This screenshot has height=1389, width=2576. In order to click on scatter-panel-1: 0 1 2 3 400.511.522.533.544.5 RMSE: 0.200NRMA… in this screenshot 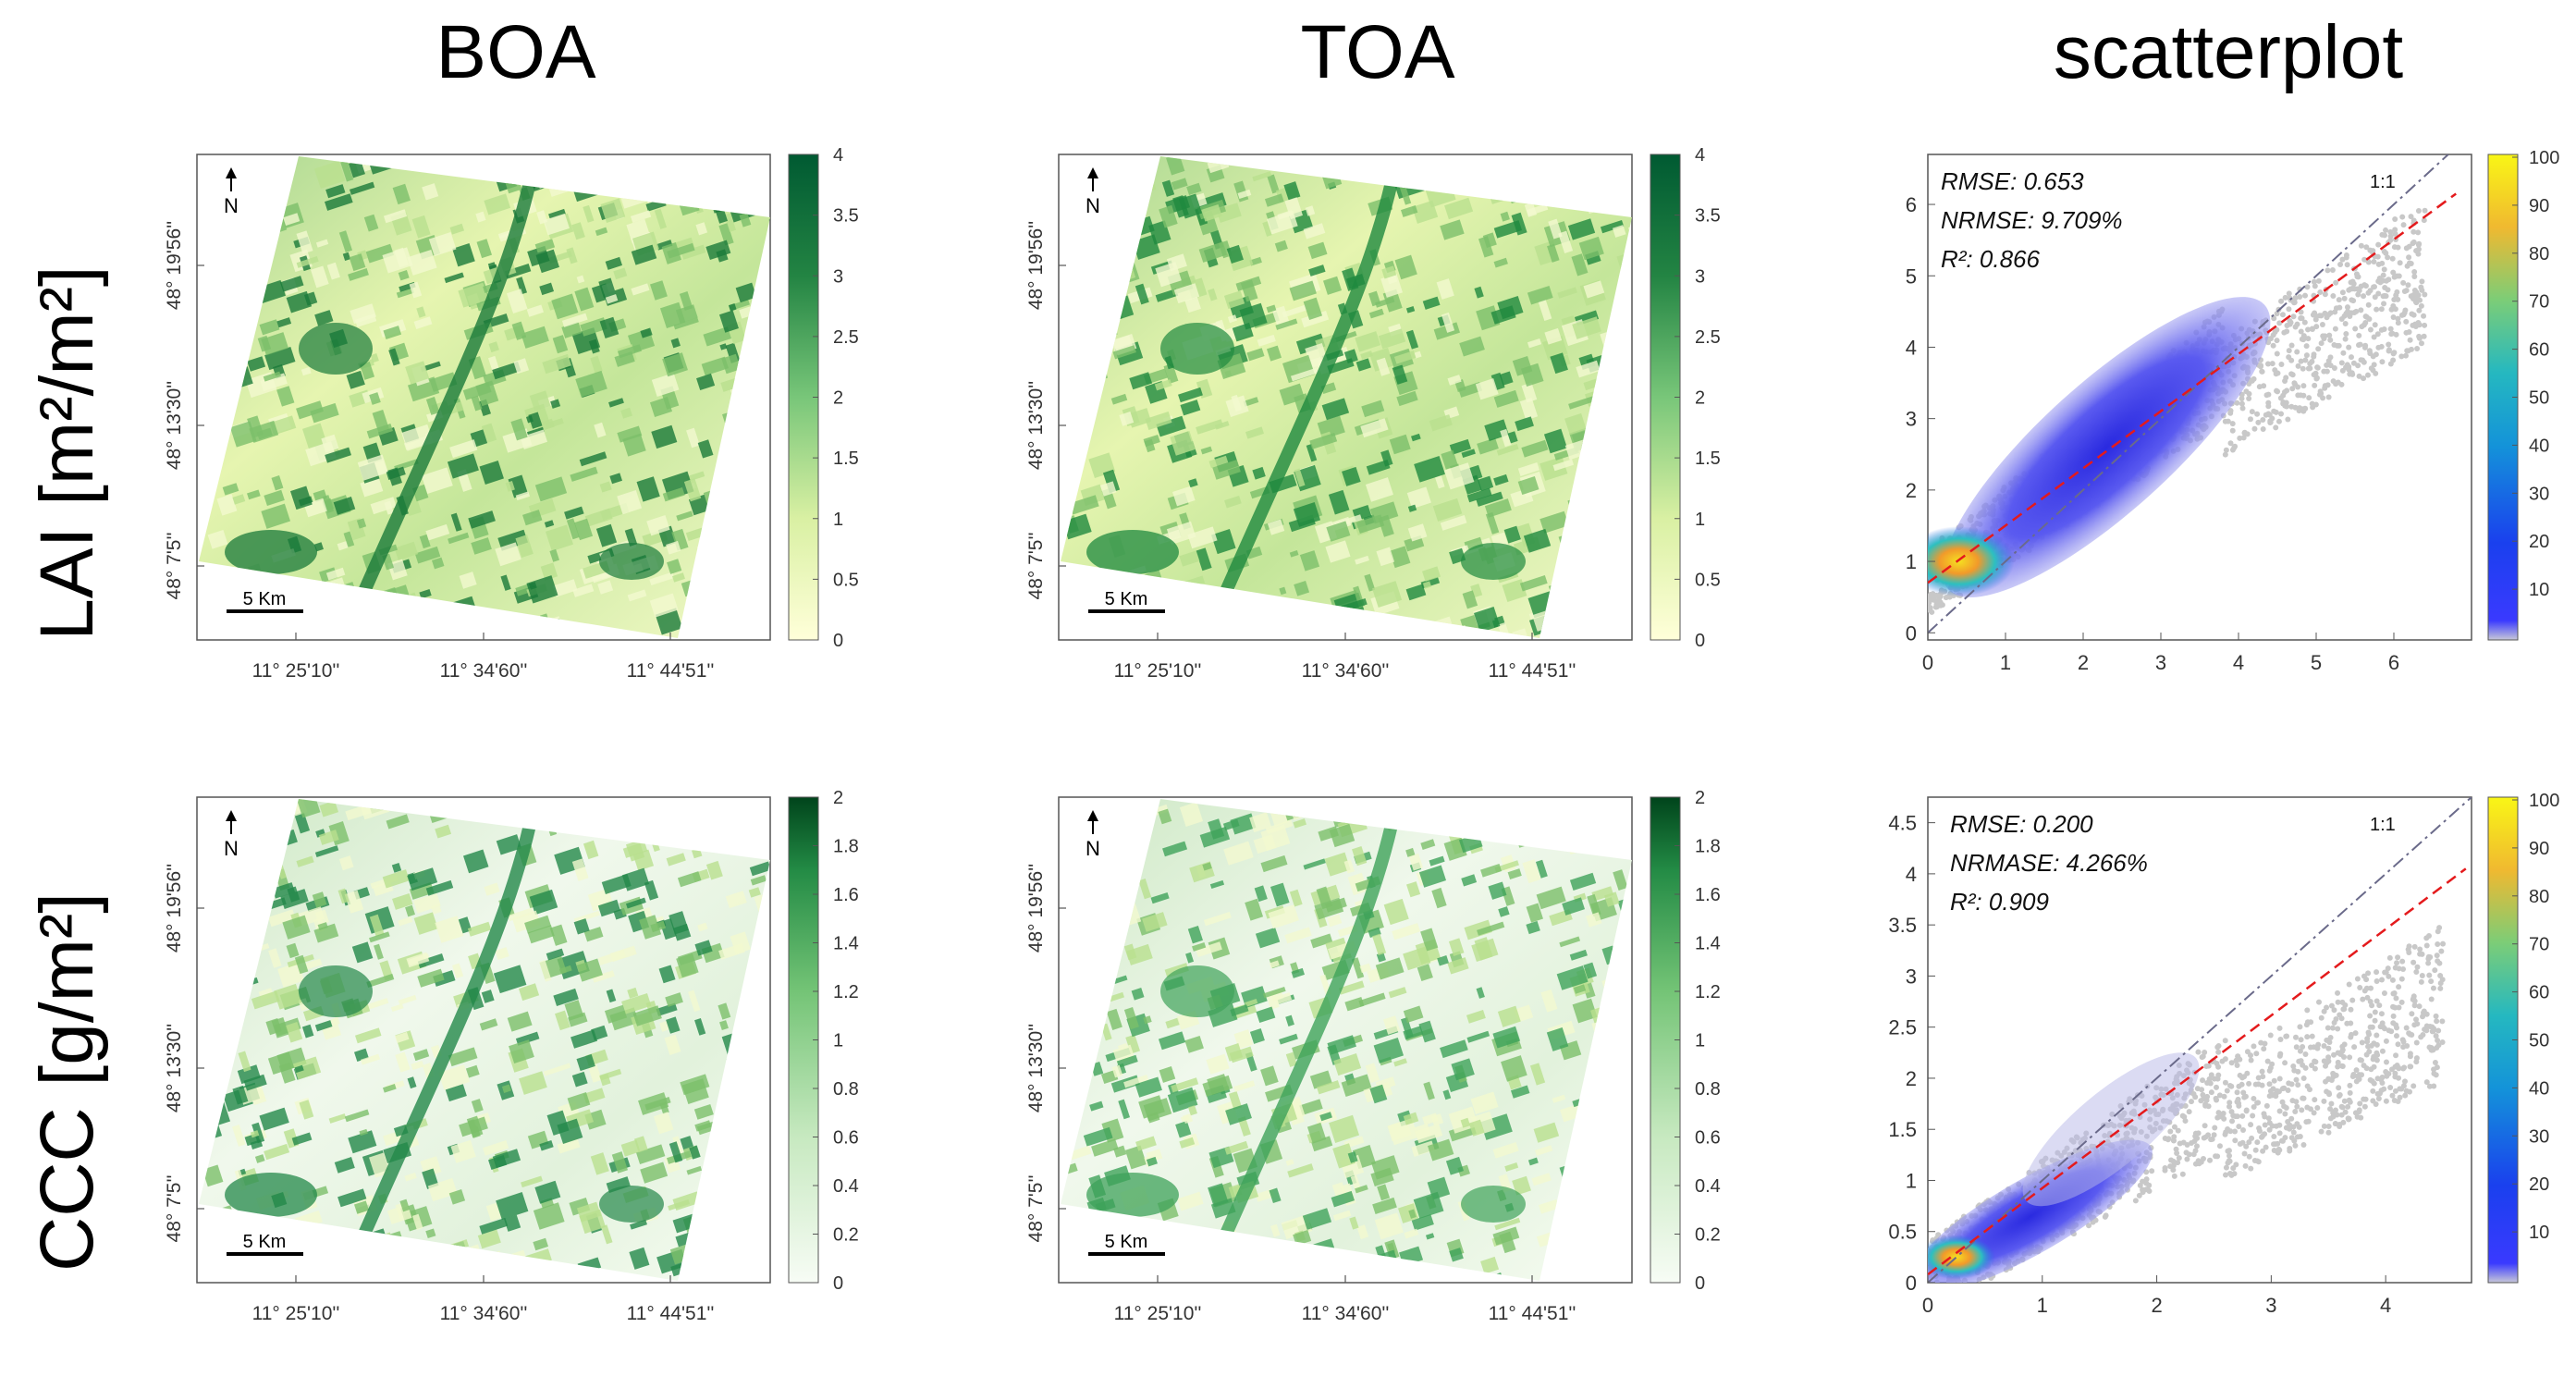, I will do `click(2224, 1054)`.